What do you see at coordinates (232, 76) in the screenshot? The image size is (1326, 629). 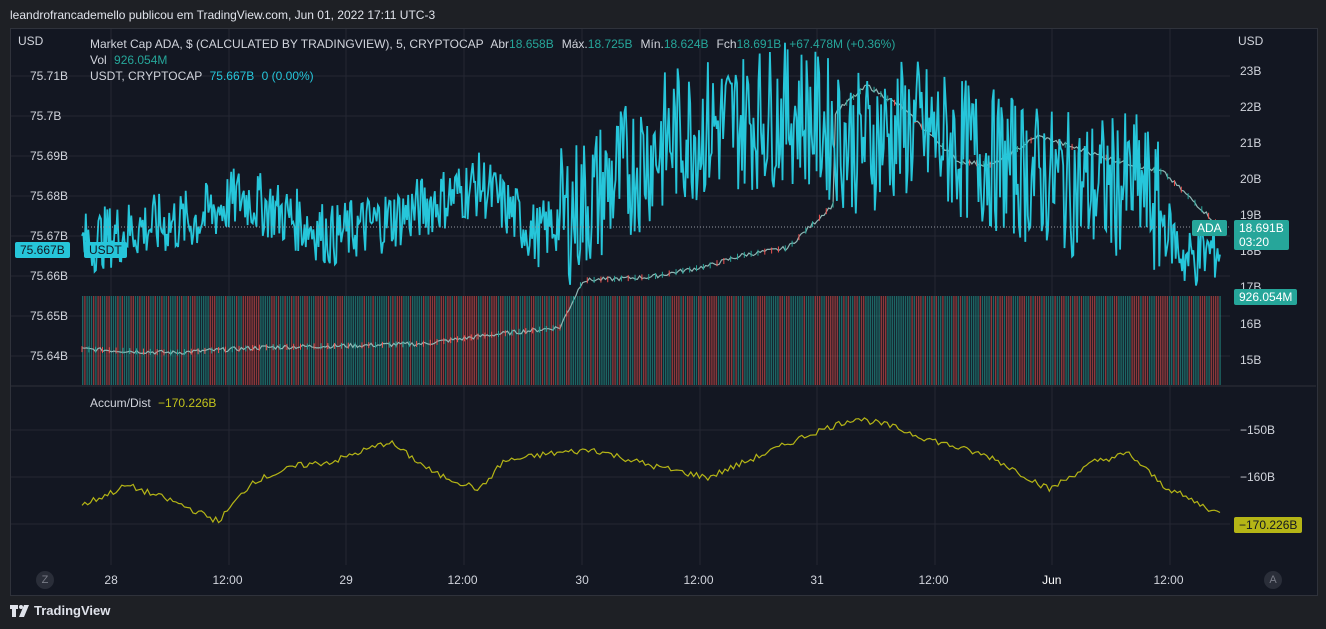 I see `usdt-value: 75.667B` at bounding box center [232, 76].